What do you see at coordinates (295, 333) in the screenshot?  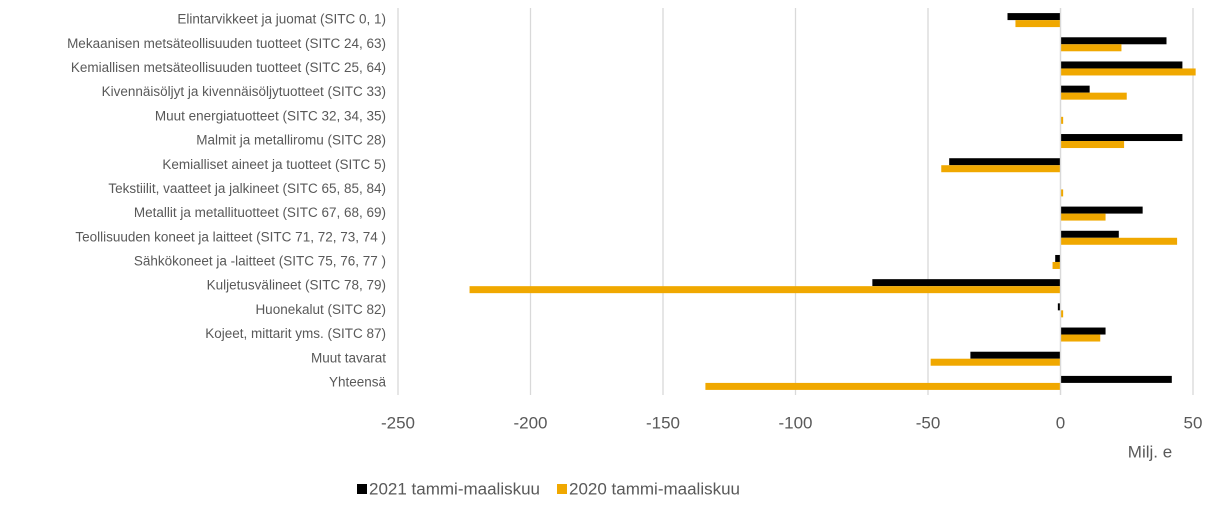 I see `y-tick-label: Kojeet, mittarit yms. (SITC 87)` at bounding box center [295, 333].